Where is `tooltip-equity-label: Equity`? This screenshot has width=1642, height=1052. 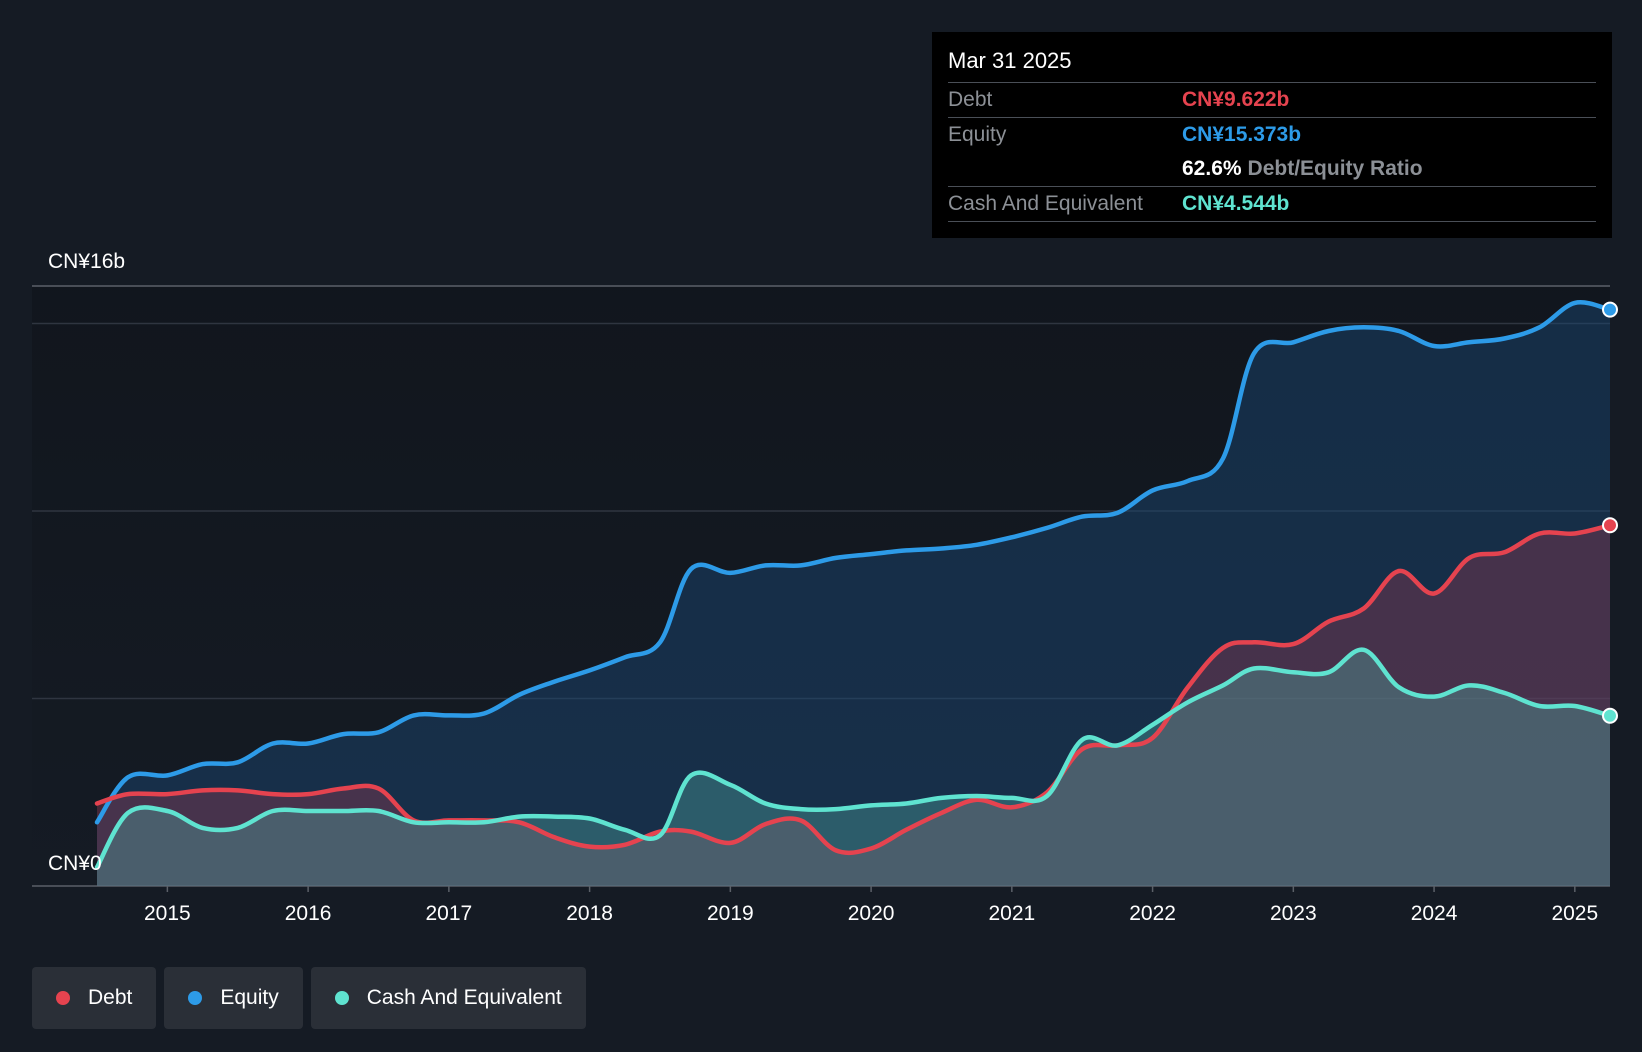 tooltip-equity-label: Equity is located at coordinates (977, 134).